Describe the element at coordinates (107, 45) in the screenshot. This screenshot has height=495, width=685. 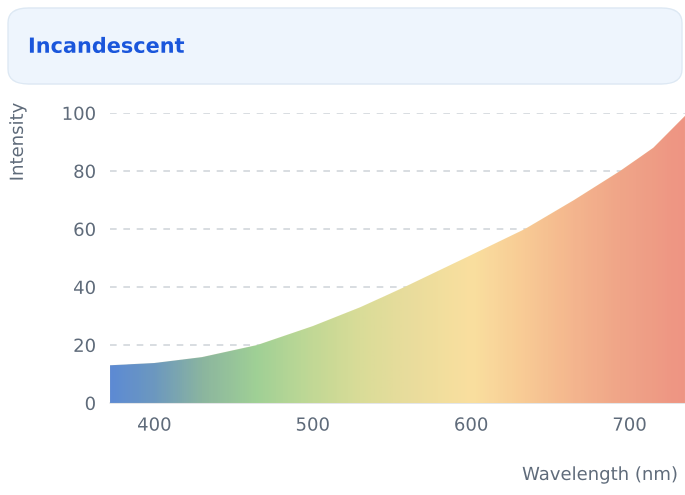
I see `chart-title: Incandescent` at that location.